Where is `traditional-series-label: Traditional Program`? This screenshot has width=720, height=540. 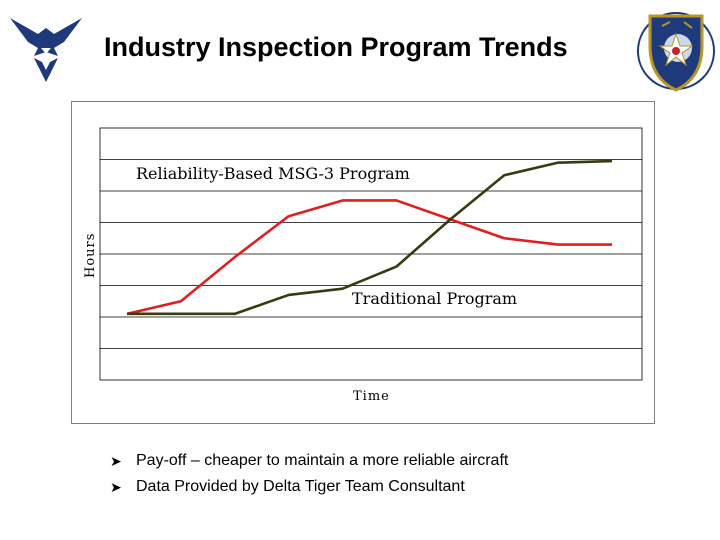 traditional-series-label: Traditional Program is located at coordinates (434, 298).